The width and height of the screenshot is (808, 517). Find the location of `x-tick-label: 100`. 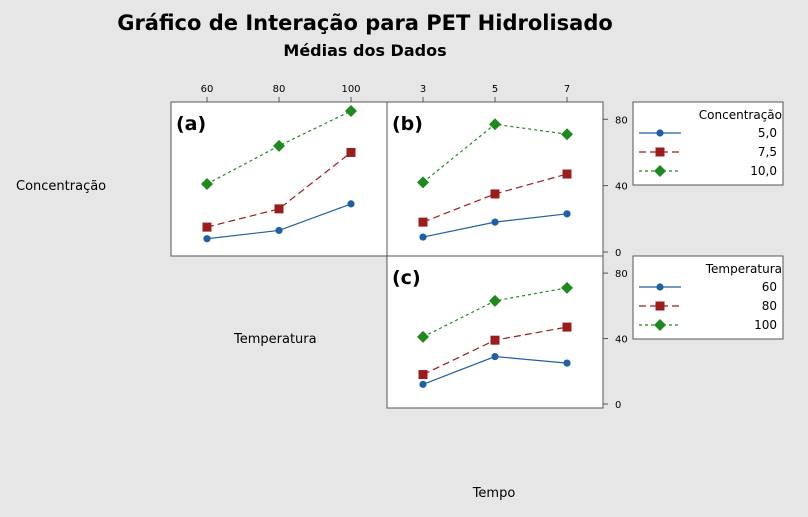

x-tick-label: 100 is located at coordinates (350, 89).